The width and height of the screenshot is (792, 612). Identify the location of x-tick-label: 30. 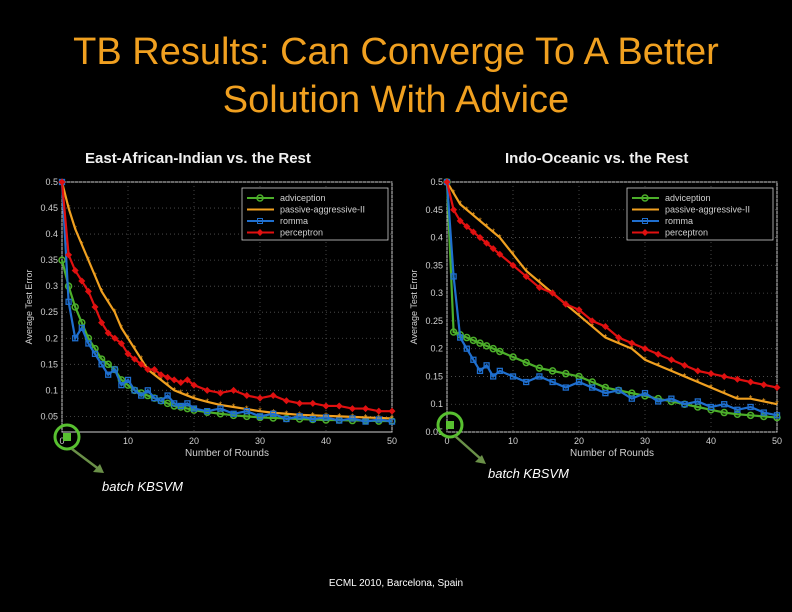
(645, 441).